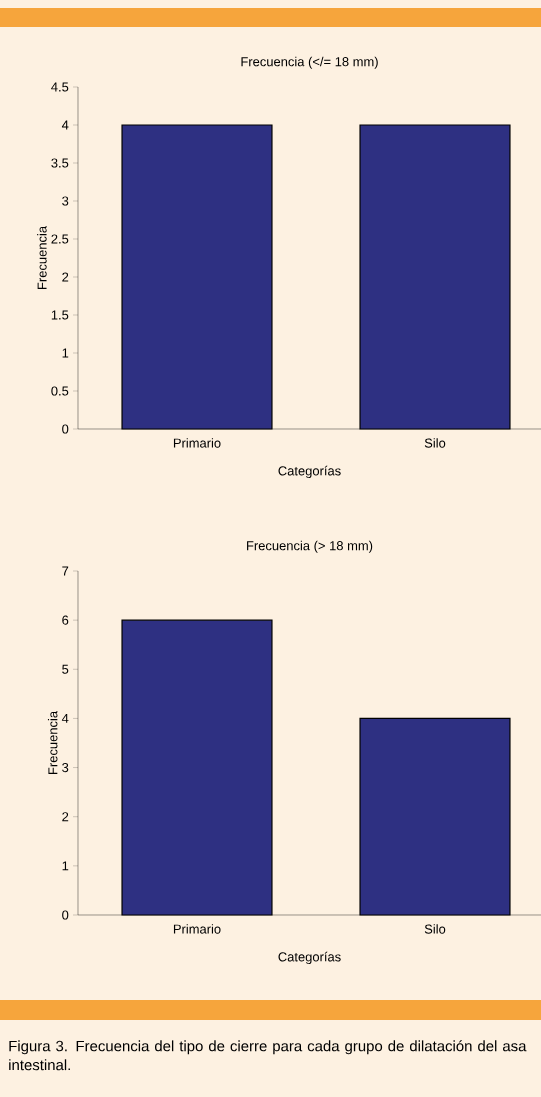 This screenshot has height=1097, width=541. Describe the element at coordinates (65, 620) in the screenshot. I see `y-tick-label: 6` at that location.